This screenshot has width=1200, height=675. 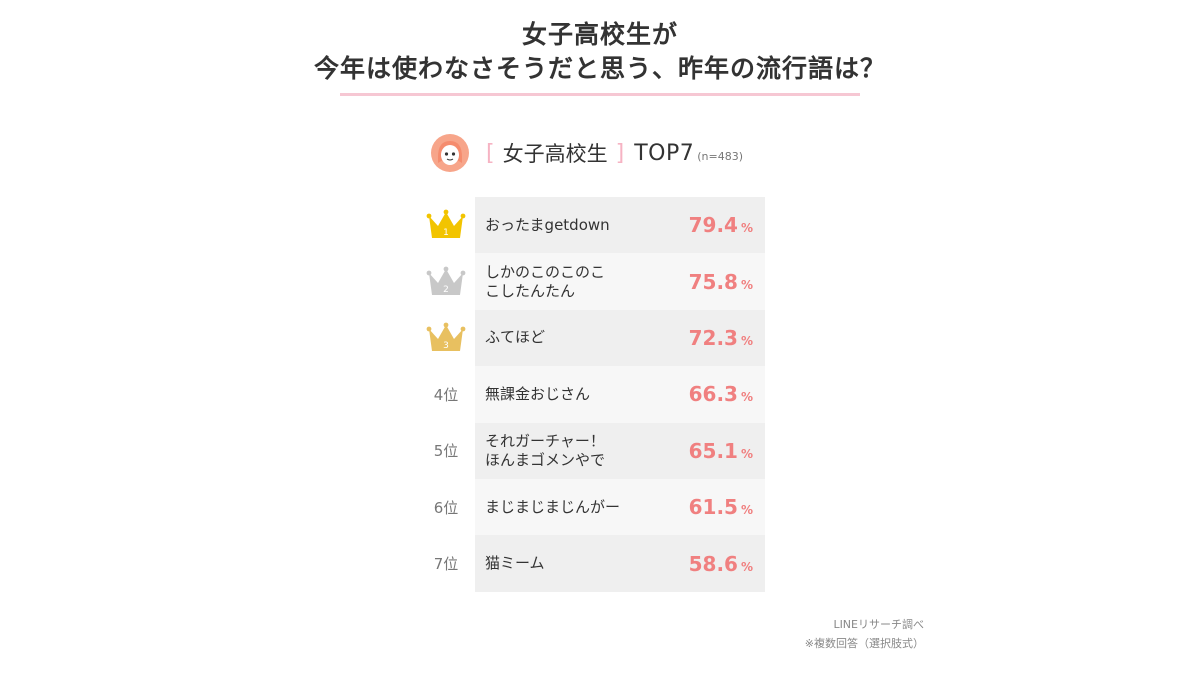 What do you see at coordinates (515, 337) in the screenshot?
I see `item-label-line: ふてほど` at bounding box center [515, 337].